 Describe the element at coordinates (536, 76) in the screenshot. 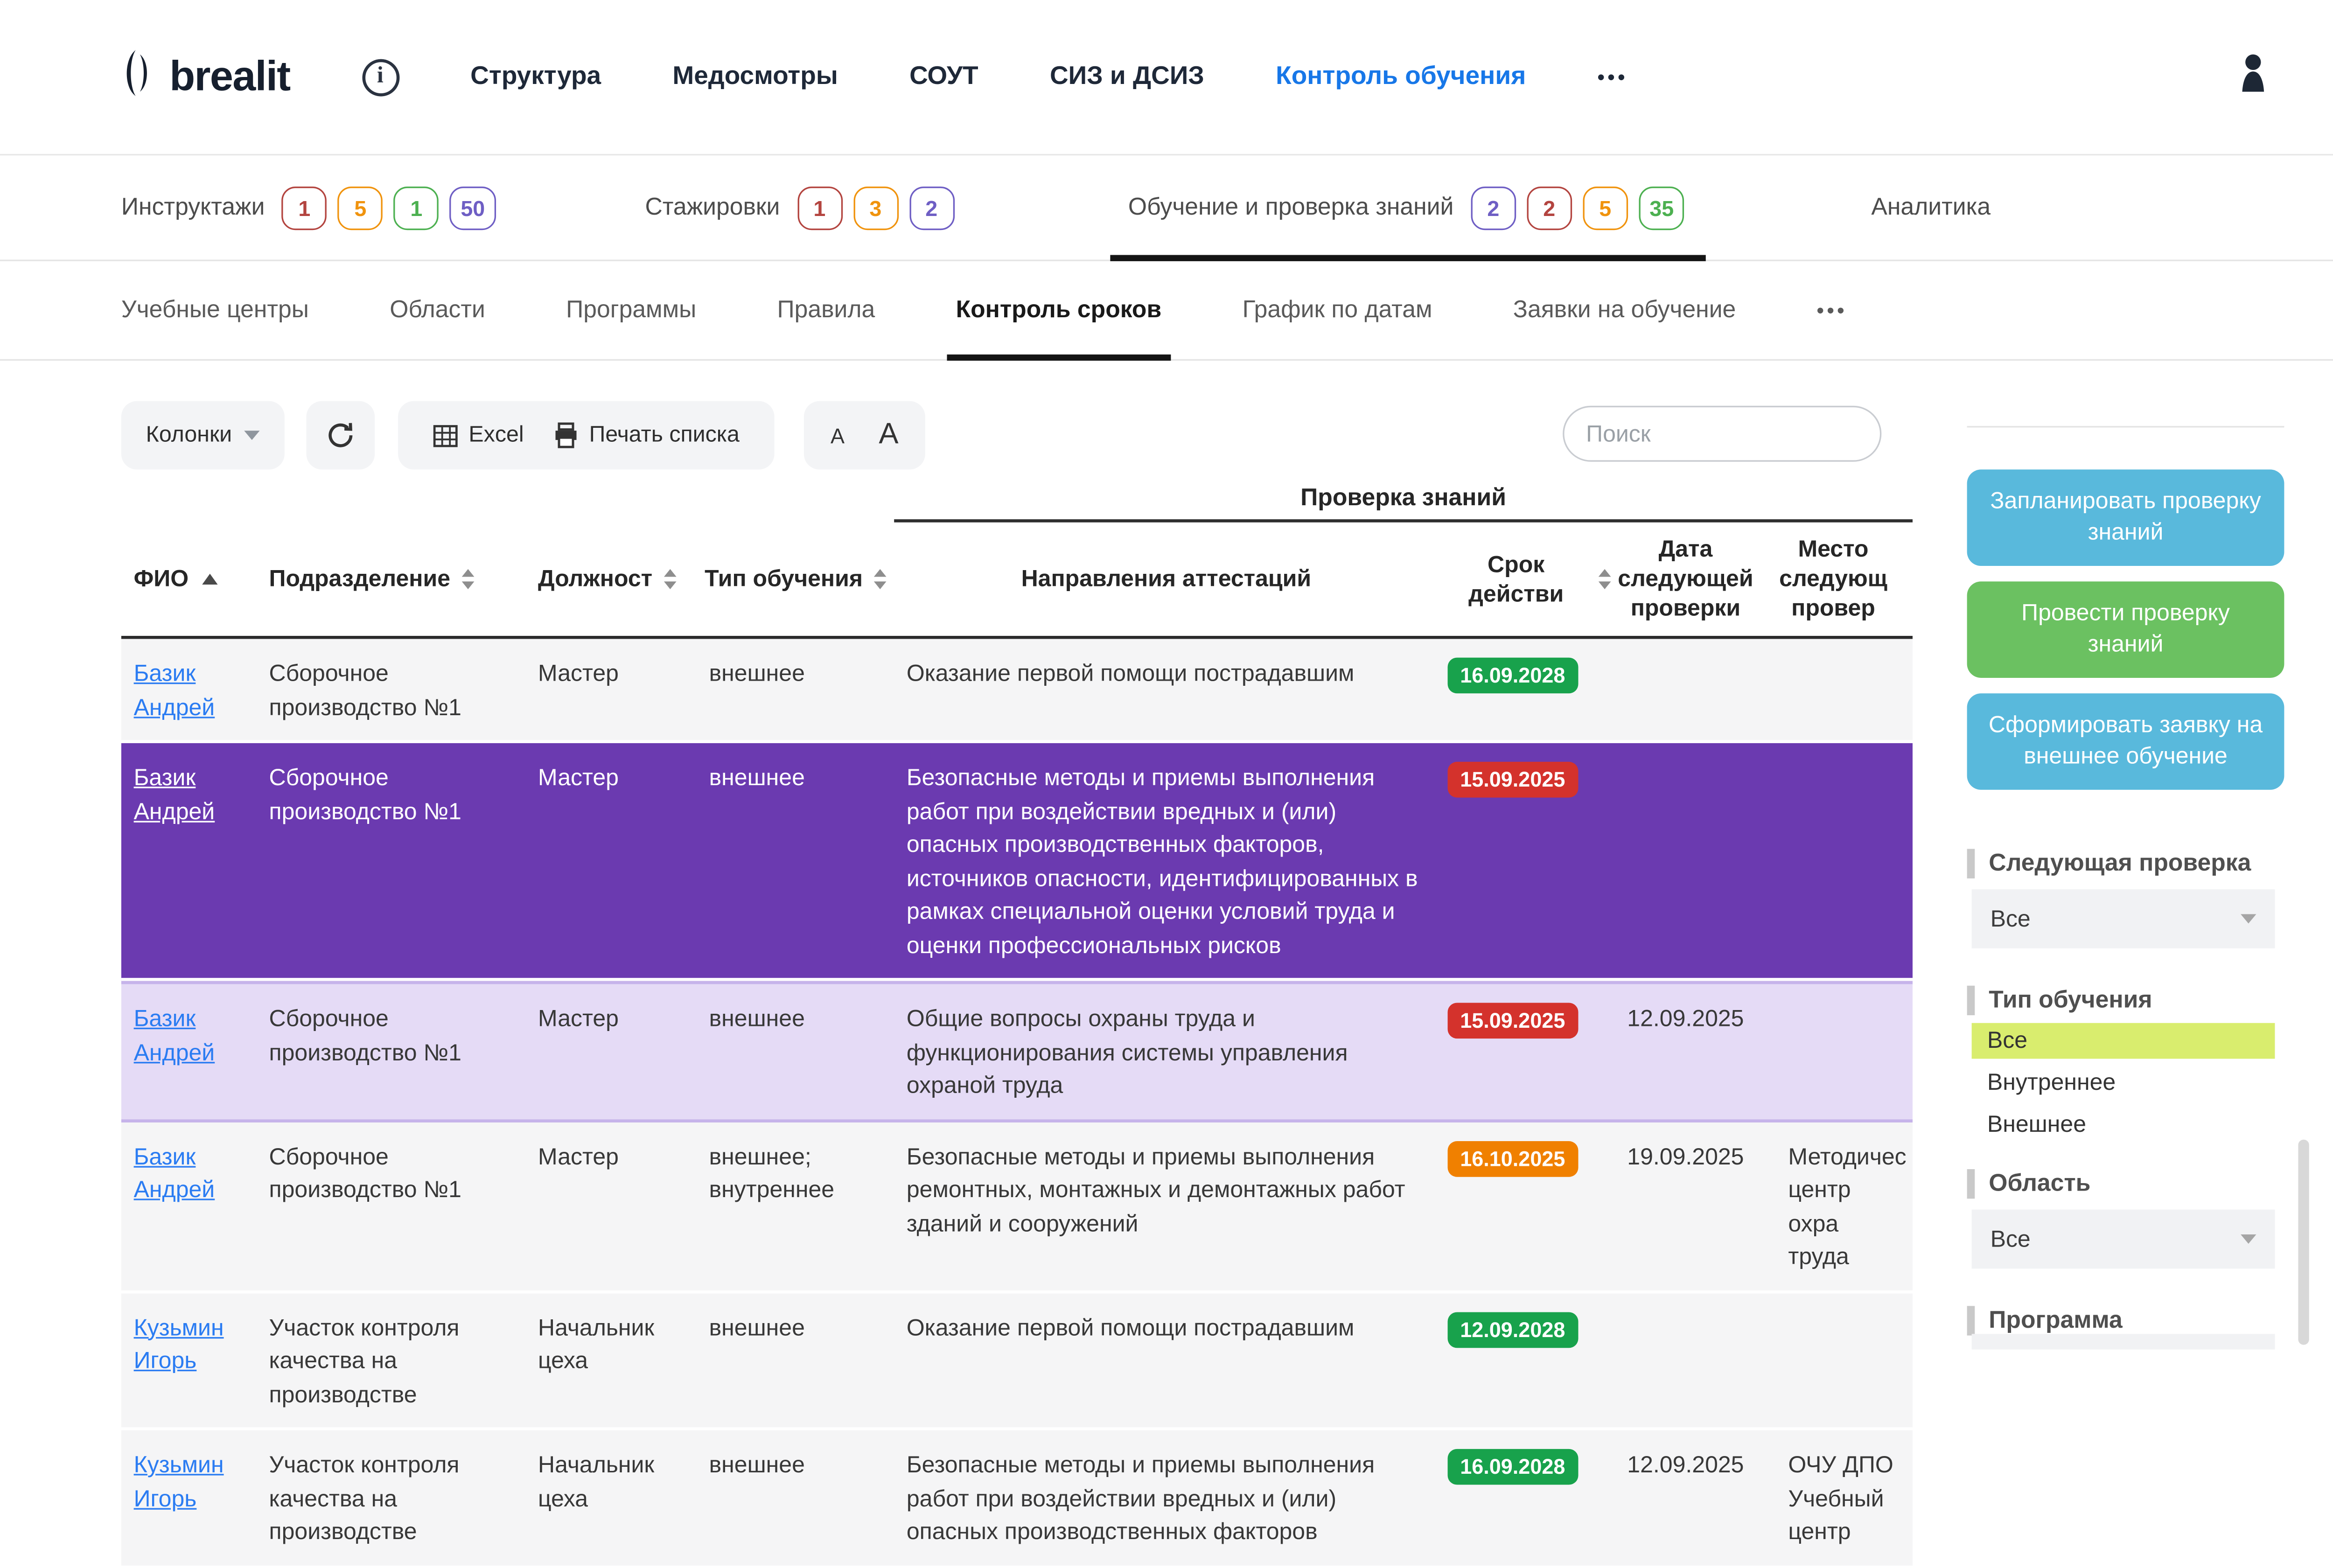

I see `nav-item-structure: Структура` at that location.